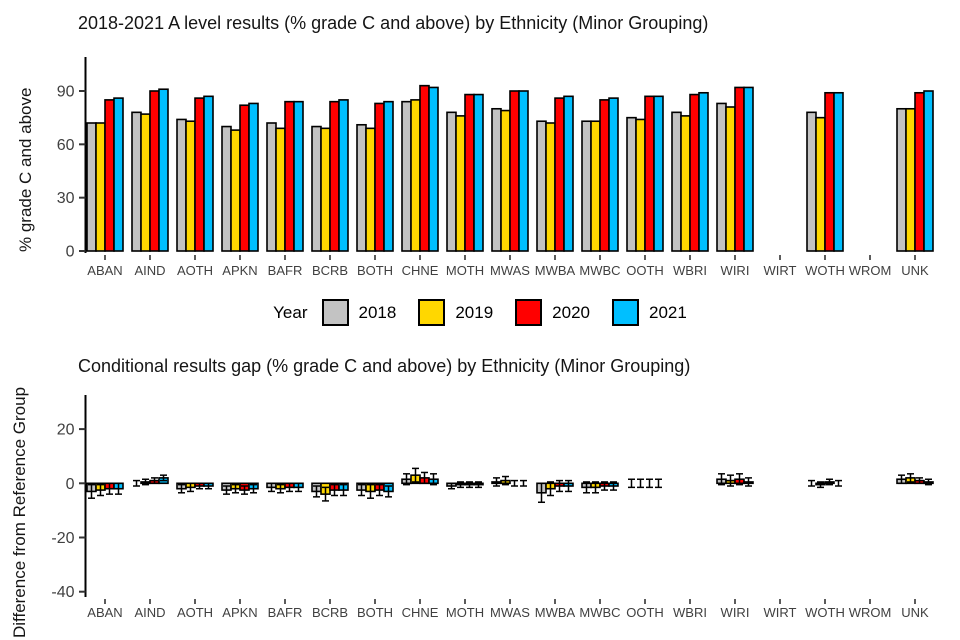 This screenshot has width=960, height=640. What do you see at coordinates (838, 171) in the screenshot?
I see `bar-2021-WOTH` at bounding box center [838, 171].